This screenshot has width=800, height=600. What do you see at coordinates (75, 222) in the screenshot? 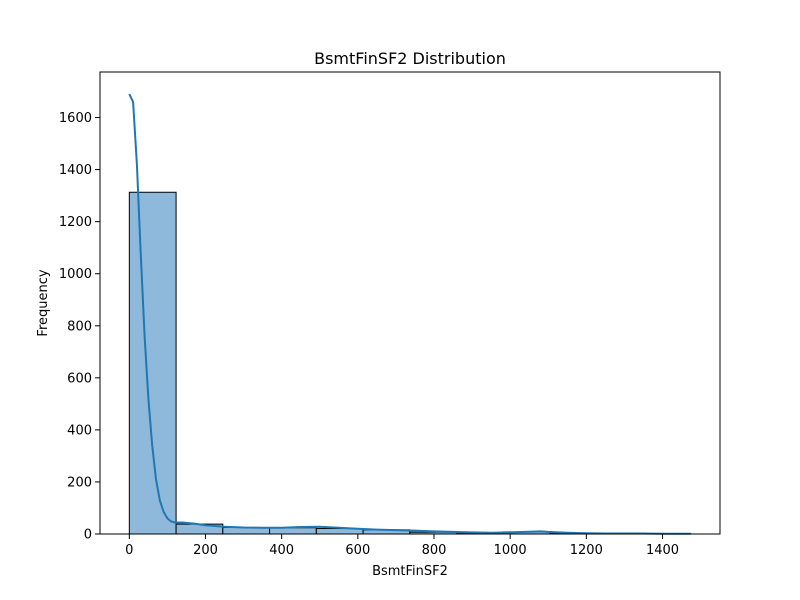
I see `y-tick-label: 1200` at bounding box center [75, 222].